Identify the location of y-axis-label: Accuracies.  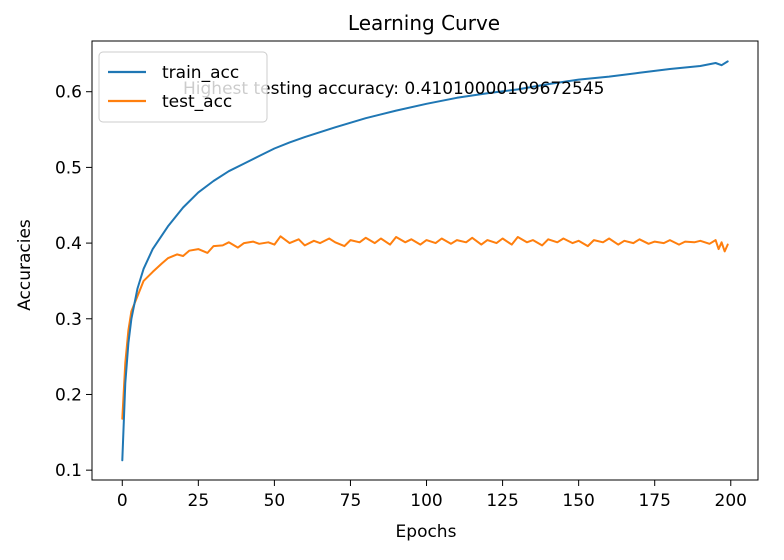
(25, 265).